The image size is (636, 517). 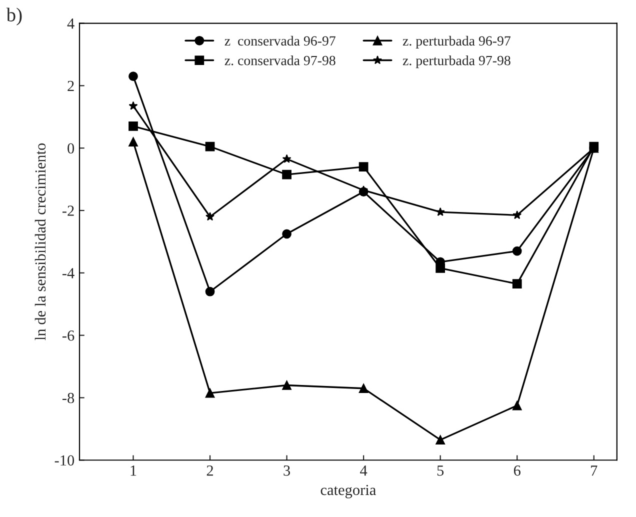 I want to click on text: b), so click(x=14, y=17).